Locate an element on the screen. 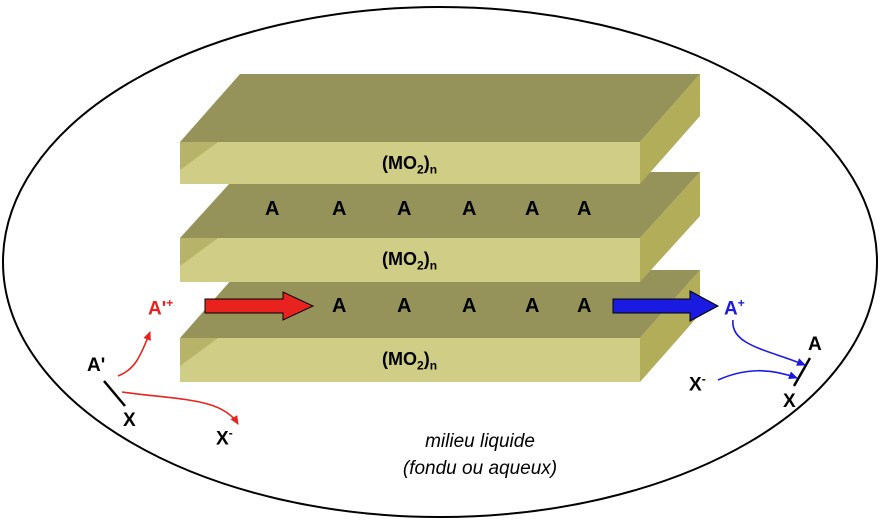 Image resolution: width=881 pixels, height=525 pixels. product-X-label: X is located at coordinates (789, 401).